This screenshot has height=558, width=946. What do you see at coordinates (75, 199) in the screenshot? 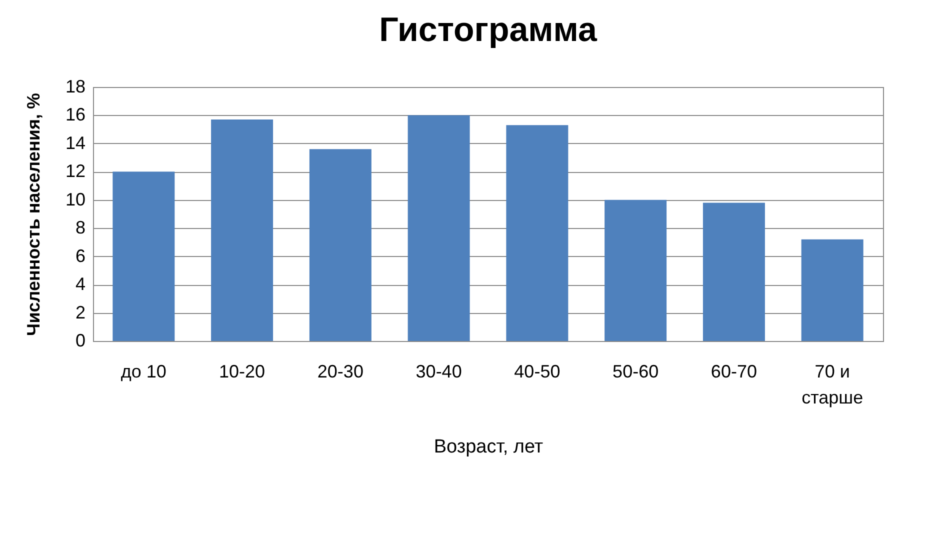
I see `y-tick-label: 10` at bounding box center [75, 199].